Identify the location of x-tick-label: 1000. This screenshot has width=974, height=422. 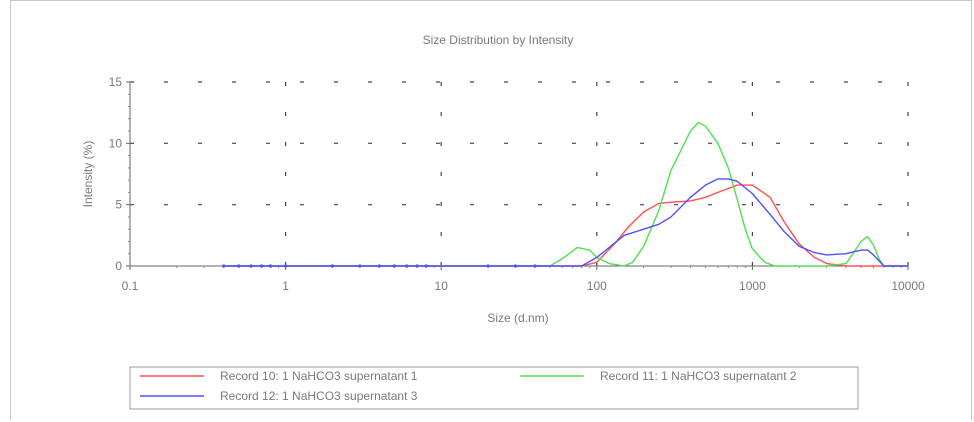
(752, 286).